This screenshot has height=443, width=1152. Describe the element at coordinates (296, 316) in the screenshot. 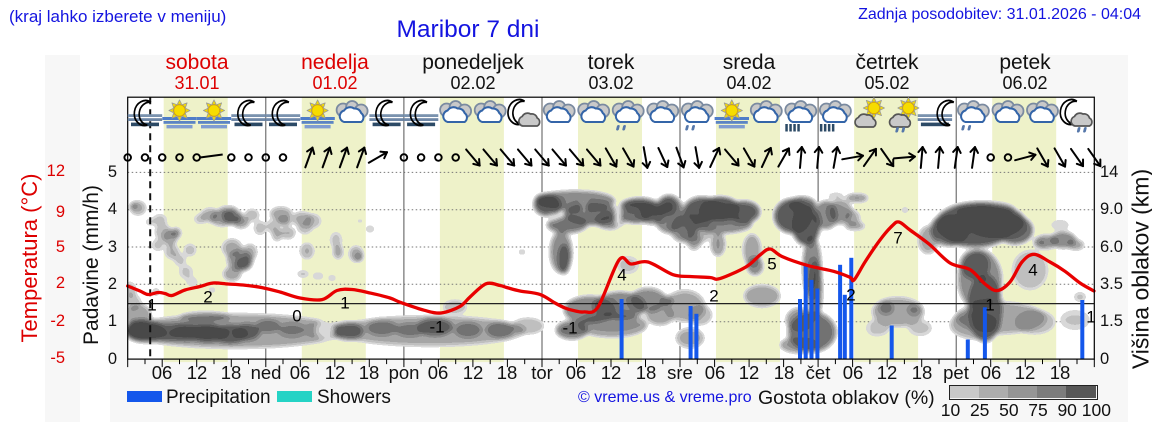

I see `svg-text: 0` at that location.